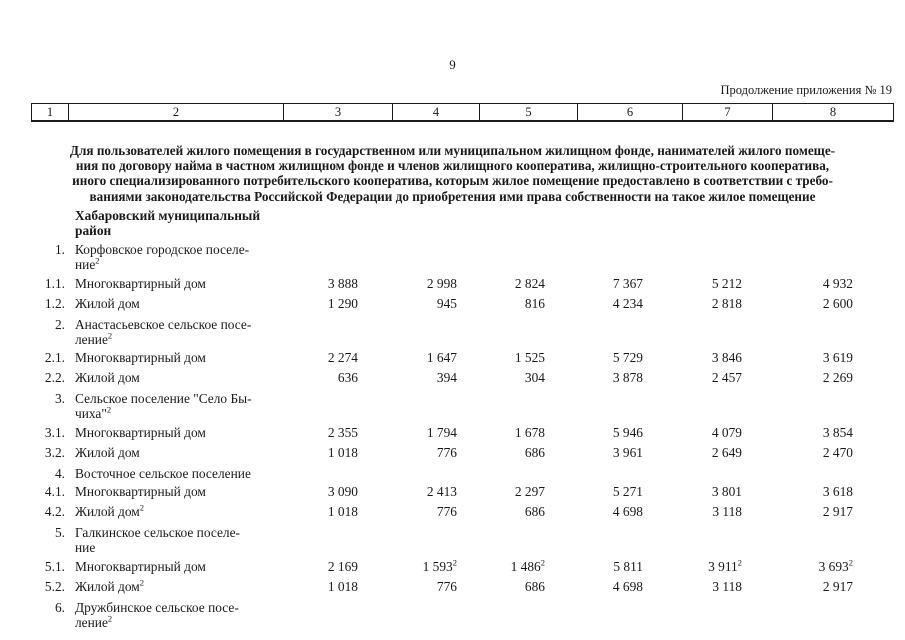 The width and height of the screenshot is (905, 640). What do you see at coordinates (727, 511) in the screenshot?
I see `value-cell: 3 118` at bounding box center [727, 511].